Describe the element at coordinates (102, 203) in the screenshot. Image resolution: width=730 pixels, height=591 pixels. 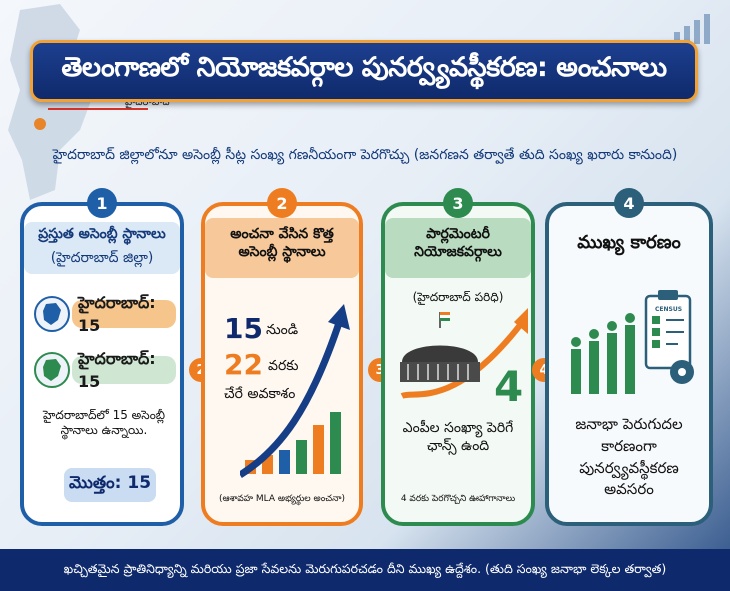
I see `card-1-number: 1` at that location.